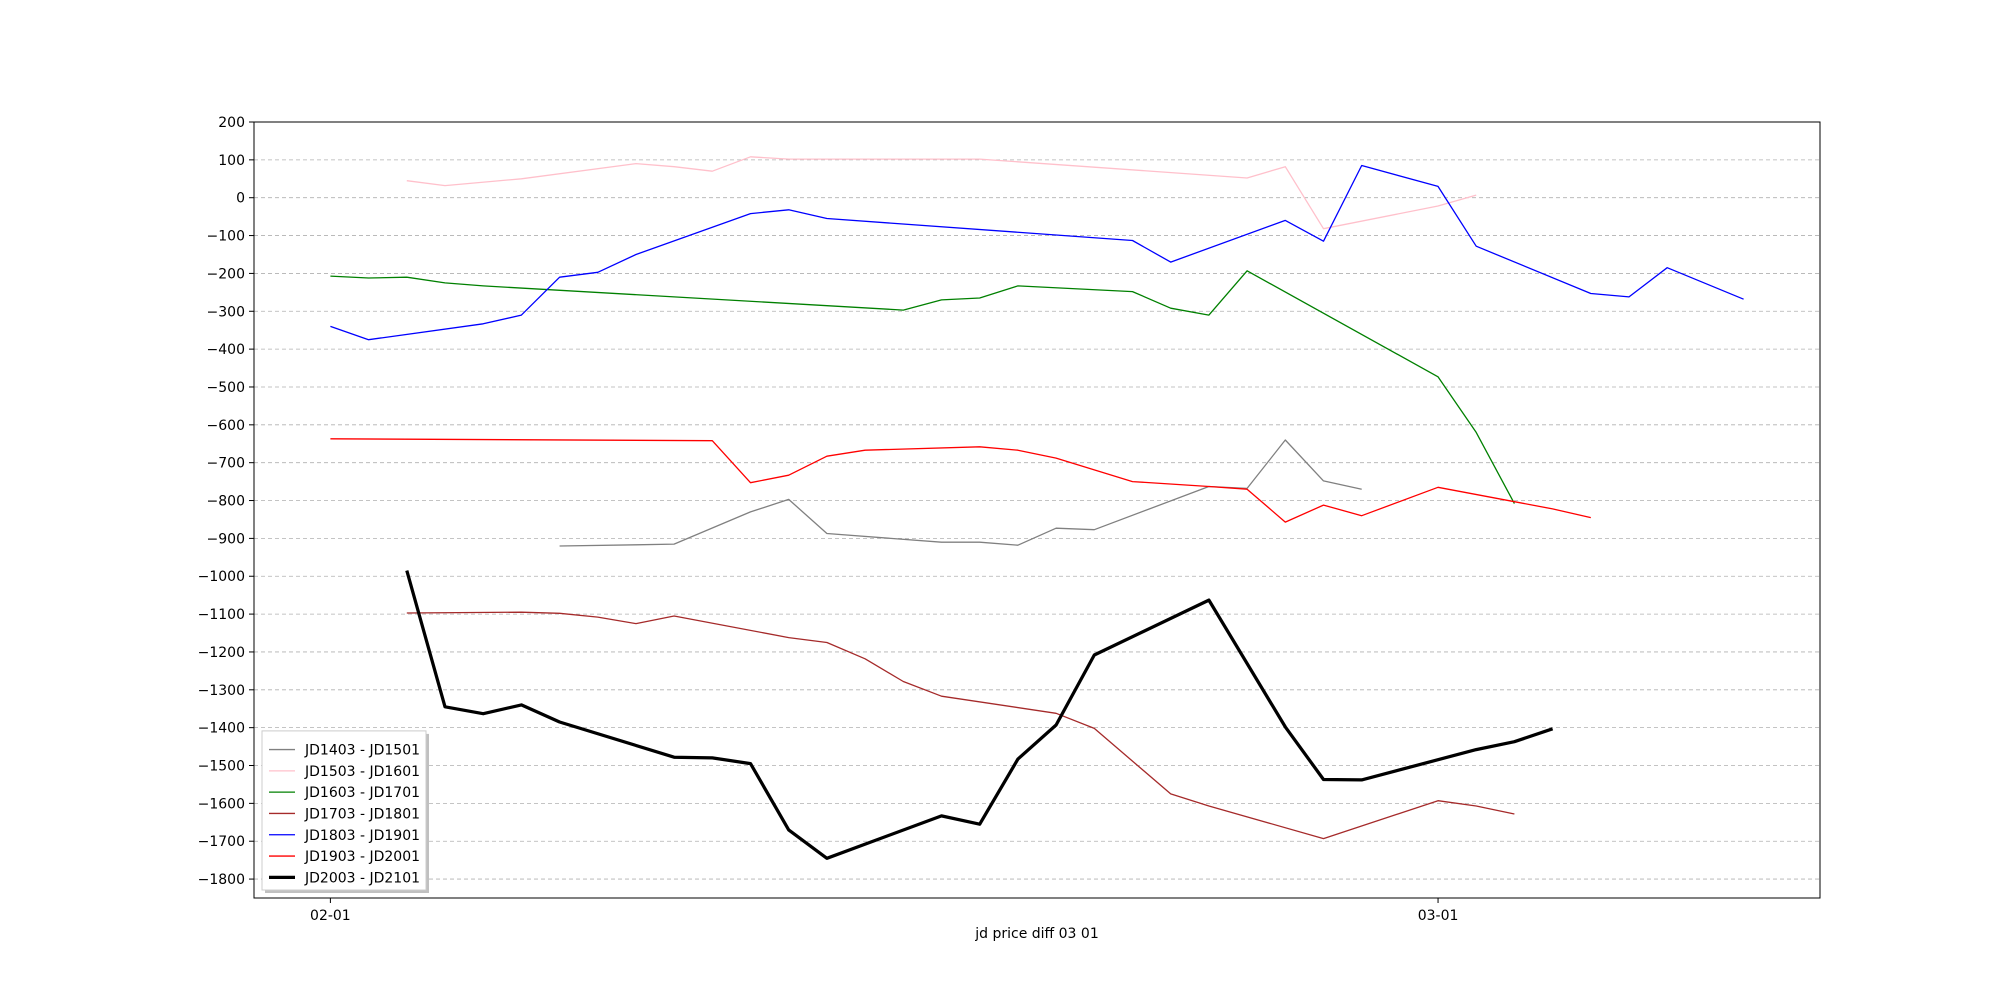  What do you see at coordinates (362, 836) in the screenshot?
I see `legend-entry-label: JD1803 - JD1901` at bounding box center [362, 836].